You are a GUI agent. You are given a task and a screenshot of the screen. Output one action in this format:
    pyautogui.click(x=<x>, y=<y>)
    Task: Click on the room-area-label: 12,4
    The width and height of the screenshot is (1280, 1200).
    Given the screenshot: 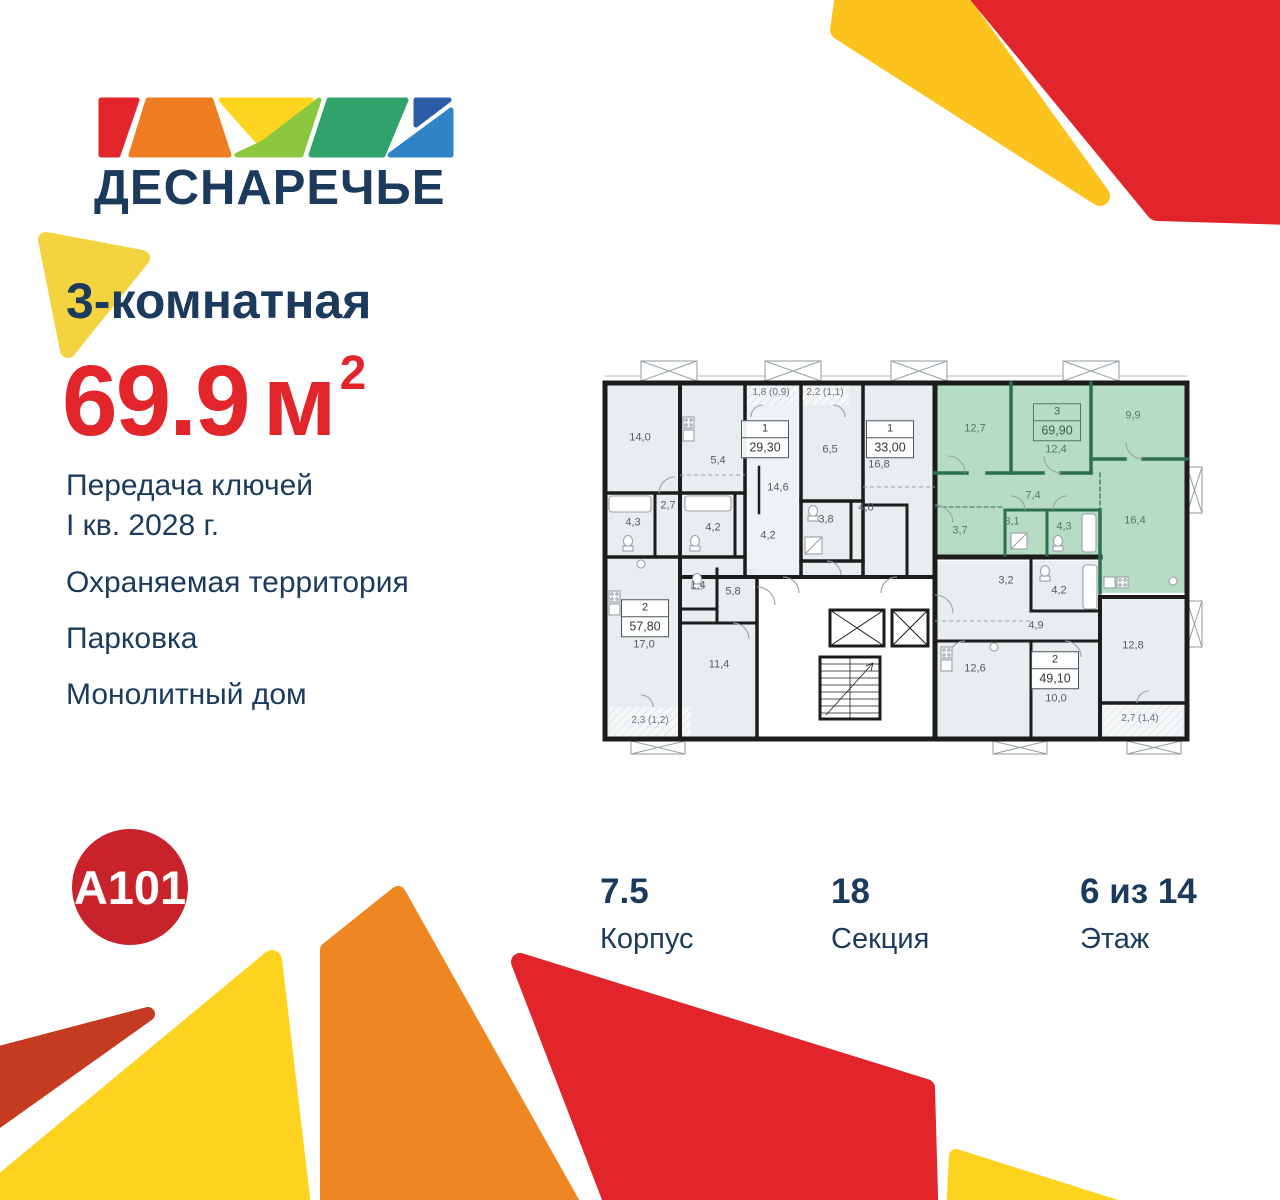 What is the action you would take?
    pyautogui.click(x=1056, y=449)
    